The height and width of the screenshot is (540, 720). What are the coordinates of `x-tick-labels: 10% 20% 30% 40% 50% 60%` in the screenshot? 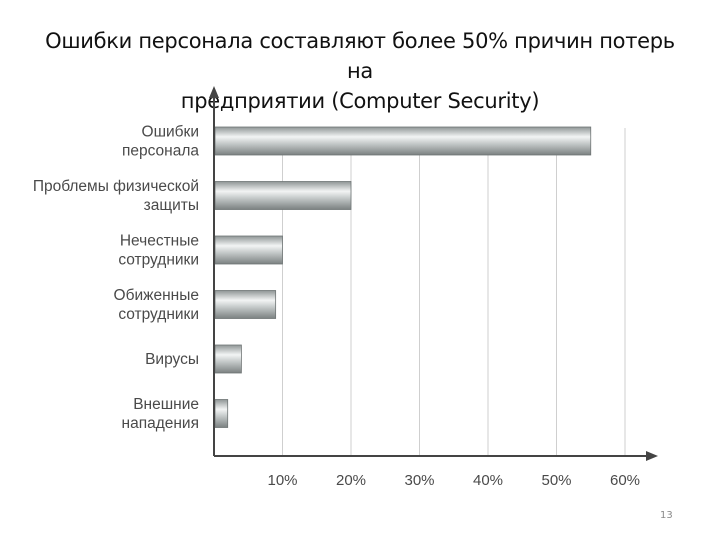 It's located at (453, 480).